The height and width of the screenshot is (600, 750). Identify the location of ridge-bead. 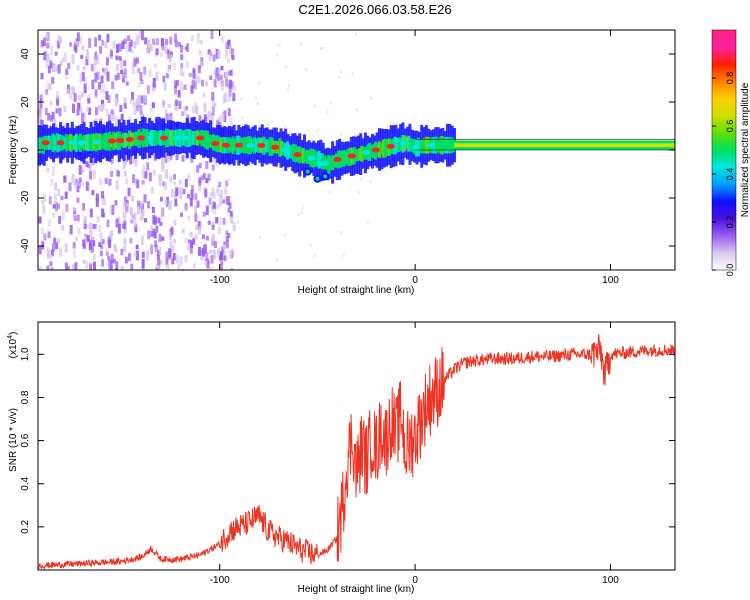
(141, 138).